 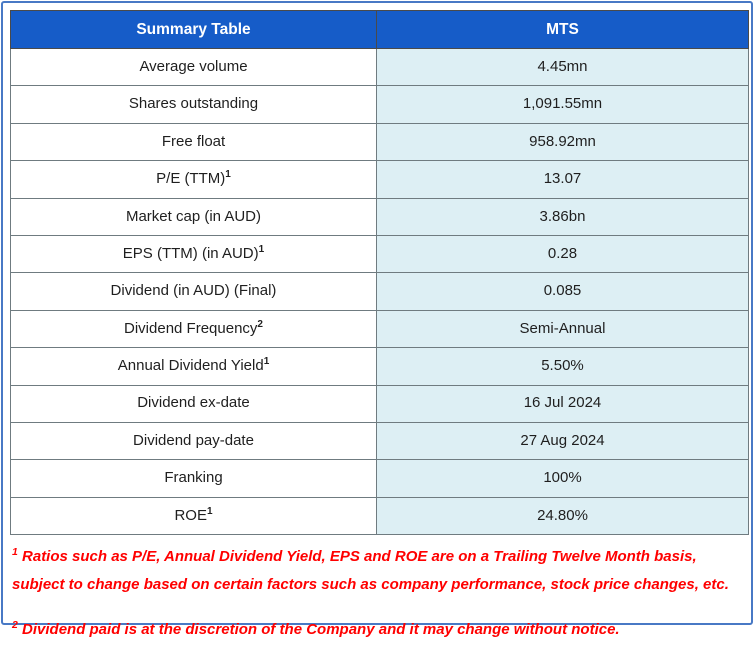 I want to click on table-row: P/E (TTM)1 13.07, so click(x=379, y=179).